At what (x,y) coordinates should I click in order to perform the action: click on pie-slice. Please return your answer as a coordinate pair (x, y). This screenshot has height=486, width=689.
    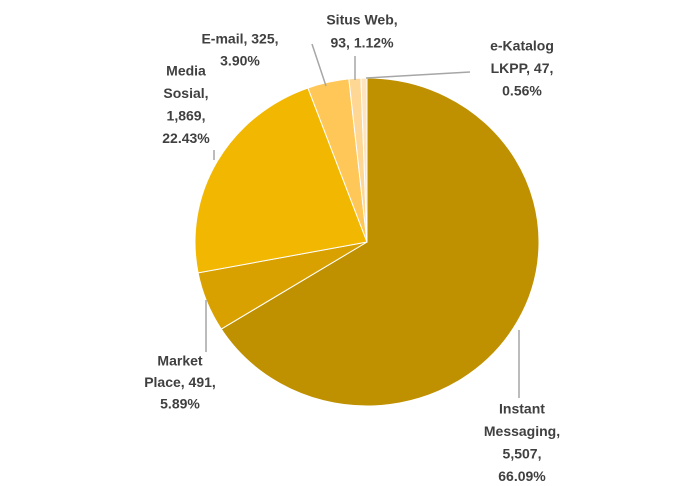
    Looking at the image, I should click on (281, 180).